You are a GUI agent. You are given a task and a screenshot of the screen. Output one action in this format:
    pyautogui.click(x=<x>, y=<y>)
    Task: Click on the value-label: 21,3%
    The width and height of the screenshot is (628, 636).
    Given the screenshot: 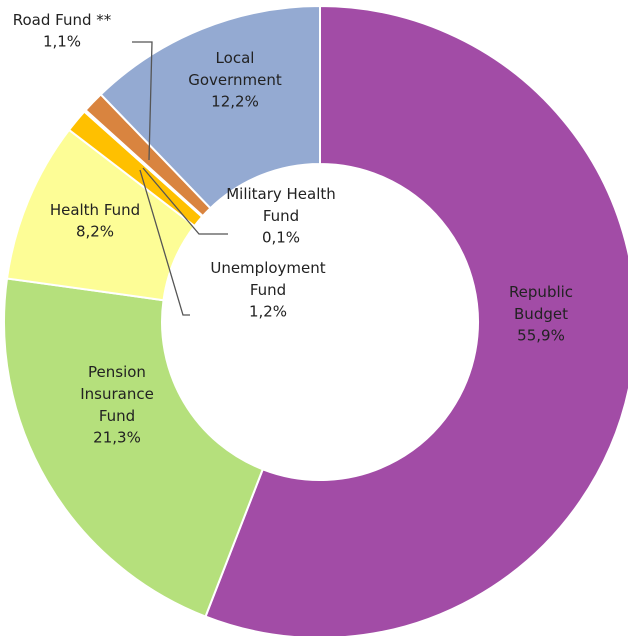 What is the action you would take?
    pyautogui.click(x=117, y=438)
    